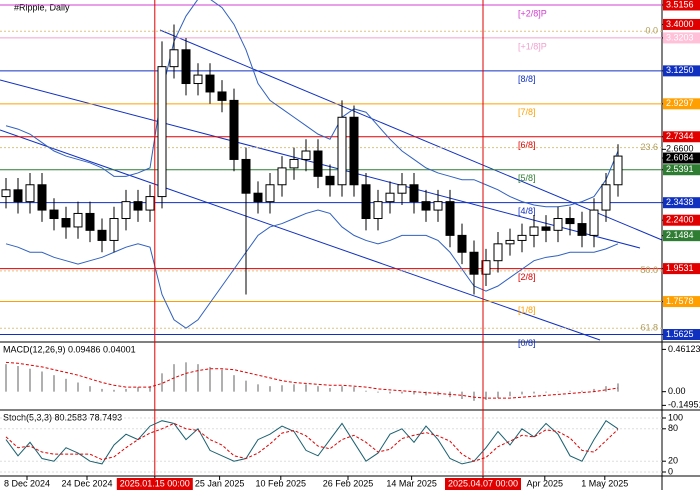 Image resolution: width=700 pixels, height=500 pixels. What do you see at coordinates (532, 46) in the screenshot?
I see `murray-label: [+1/8]P` at bounding box center [532, 46].